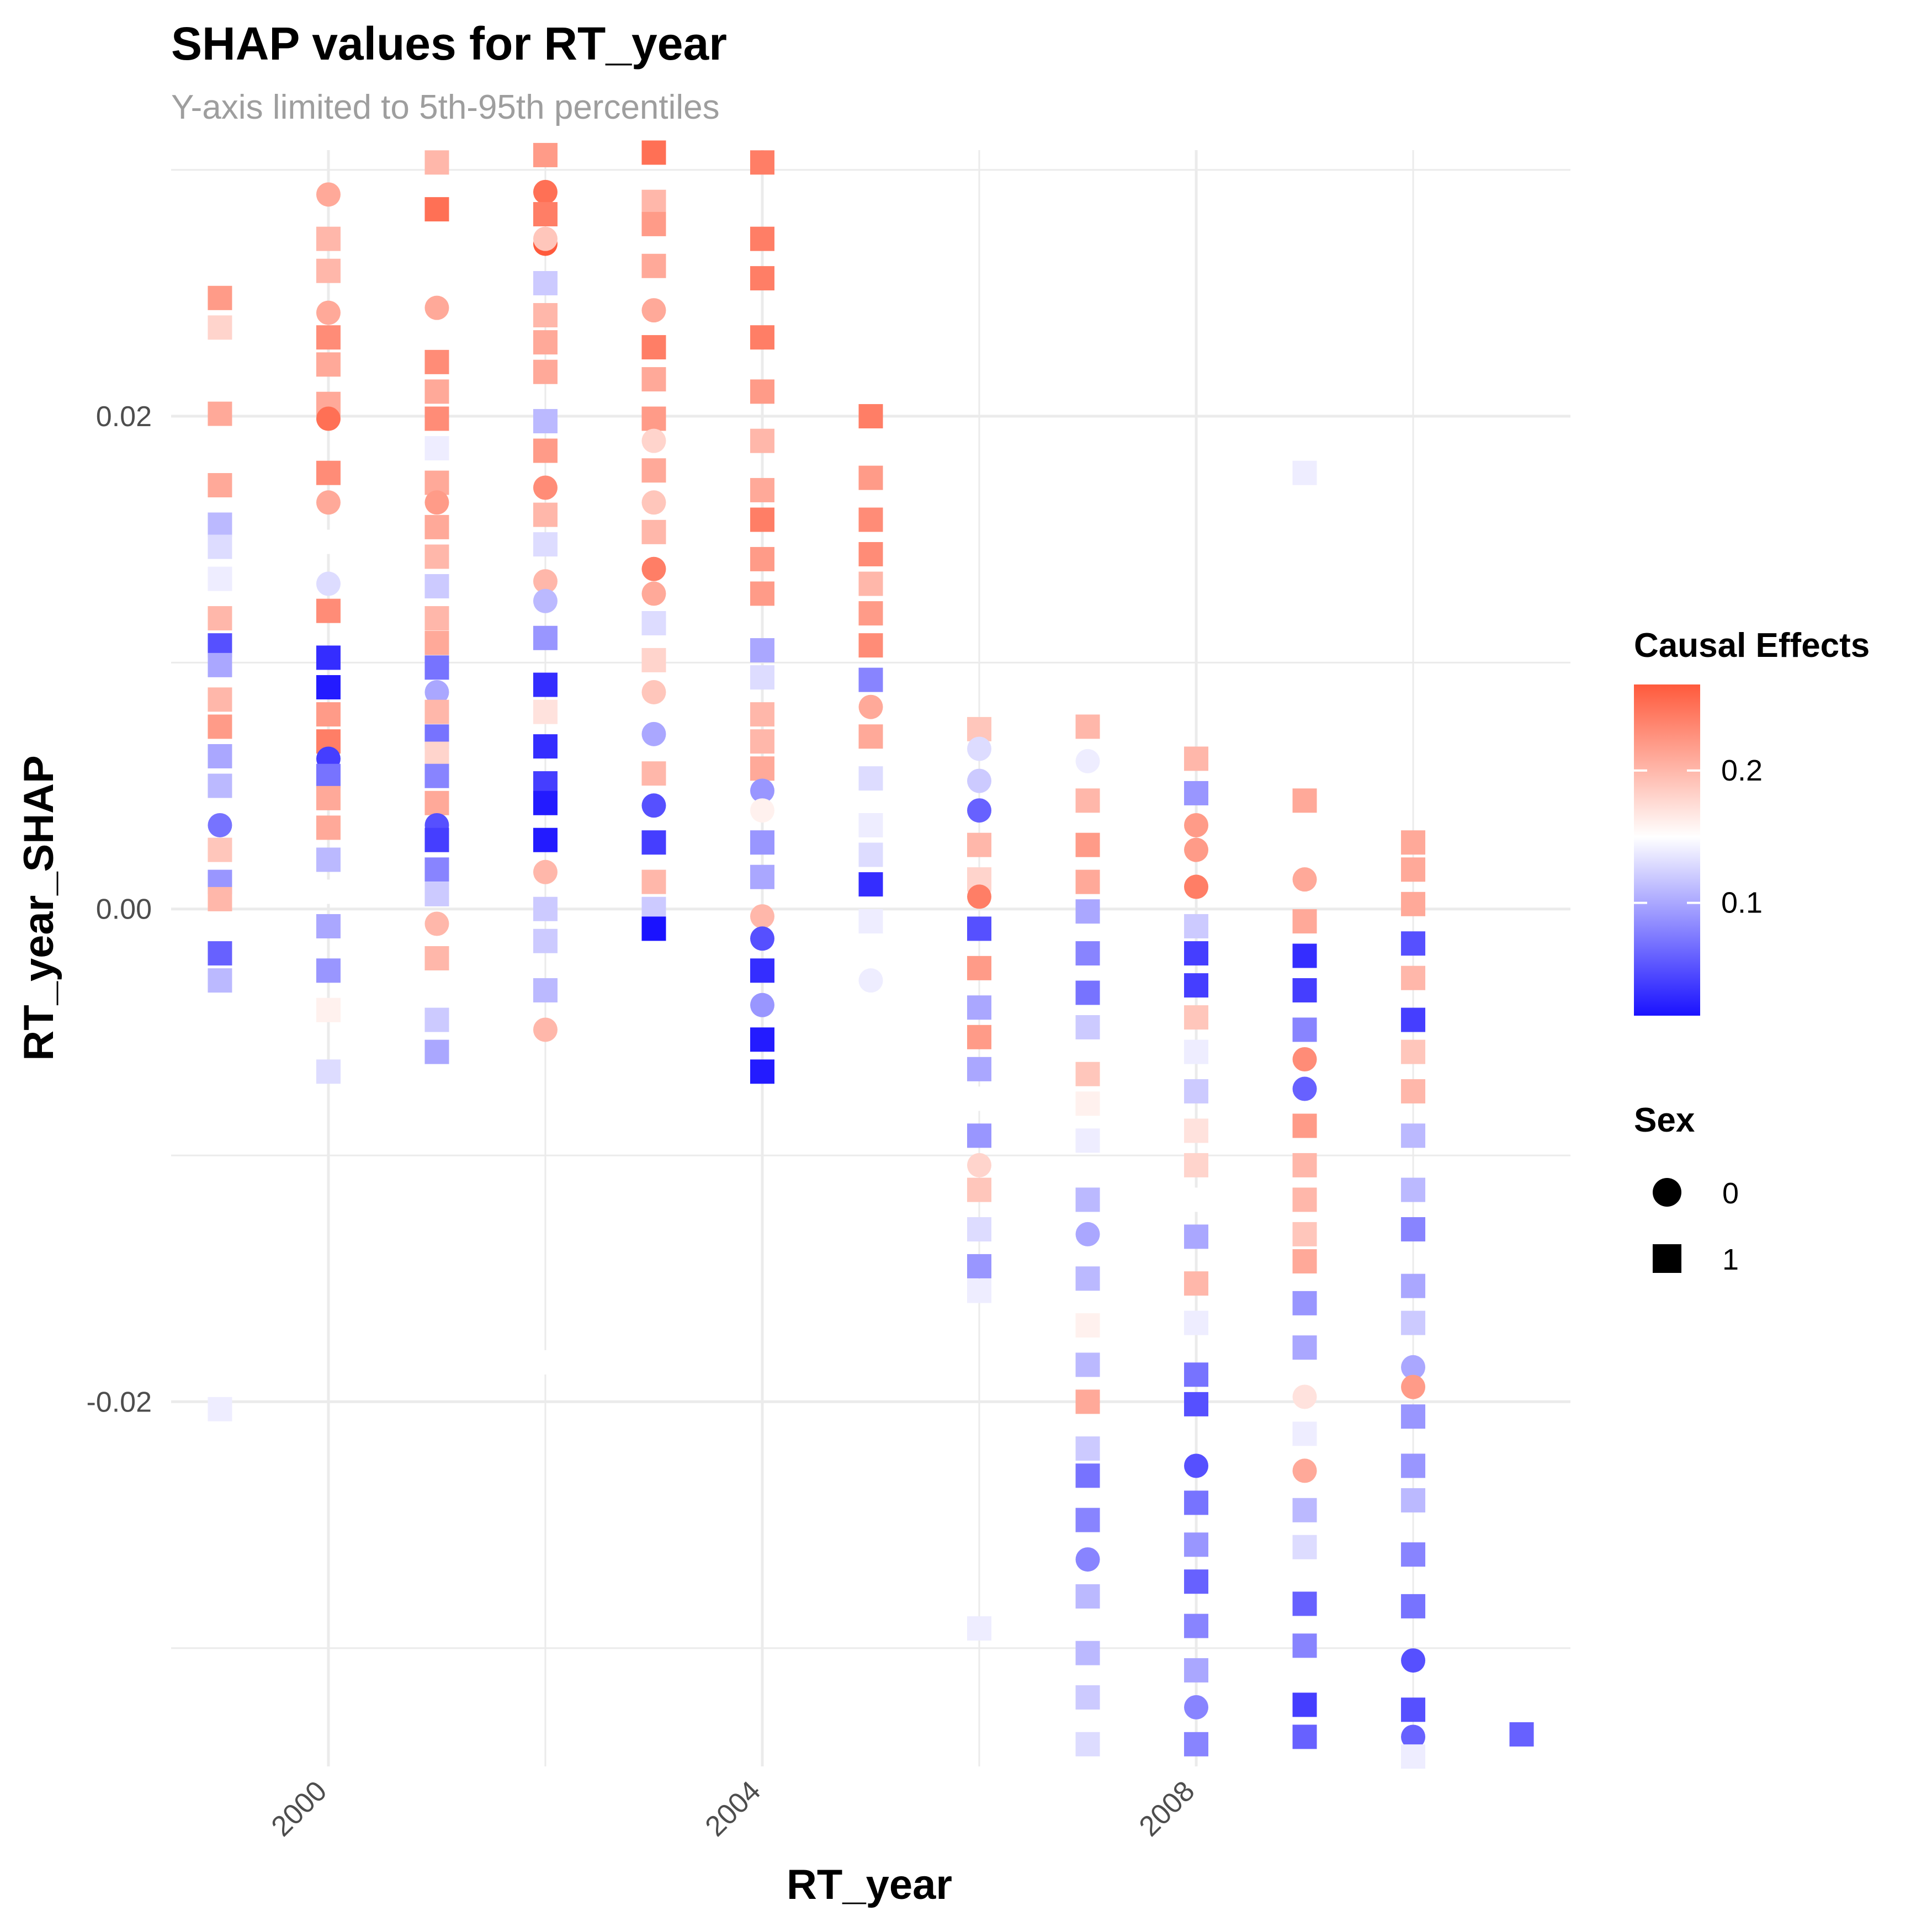 This screenshot has width=1932, height=1932. I want to click on x-axis-title: RT_year, so click(870, 1885).